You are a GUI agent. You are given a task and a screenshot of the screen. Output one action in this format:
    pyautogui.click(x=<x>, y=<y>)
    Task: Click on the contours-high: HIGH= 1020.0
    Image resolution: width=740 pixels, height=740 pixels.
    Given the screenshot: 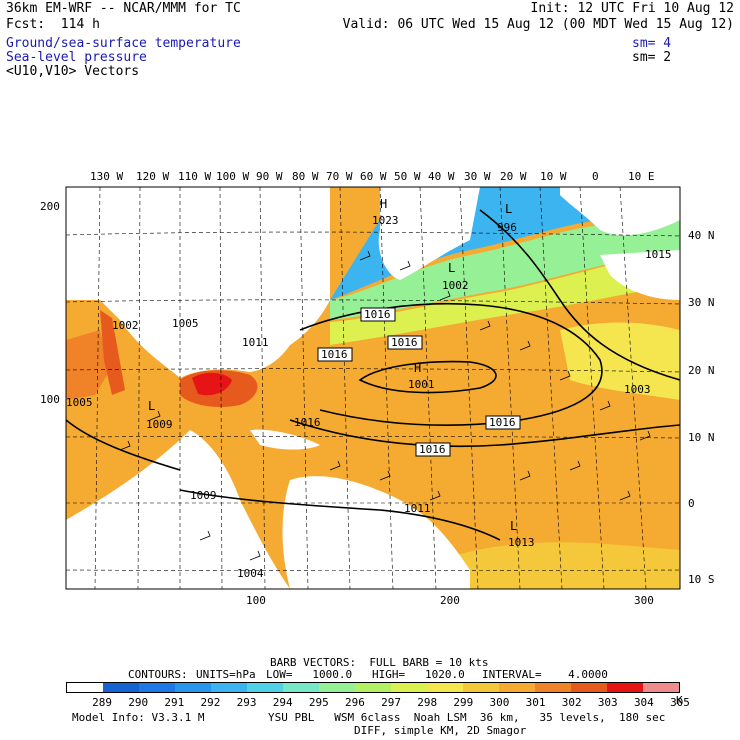 What is the action you would take?
    pyautogui.click(x=418, y=674)
    